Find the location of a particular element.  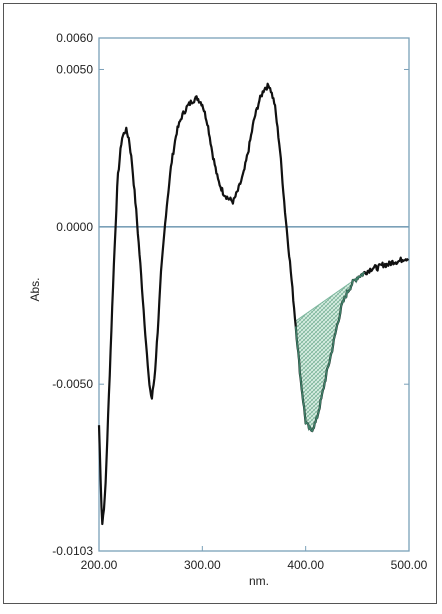

x-tick-label: 200.00 is located at coordinates (99, 565).